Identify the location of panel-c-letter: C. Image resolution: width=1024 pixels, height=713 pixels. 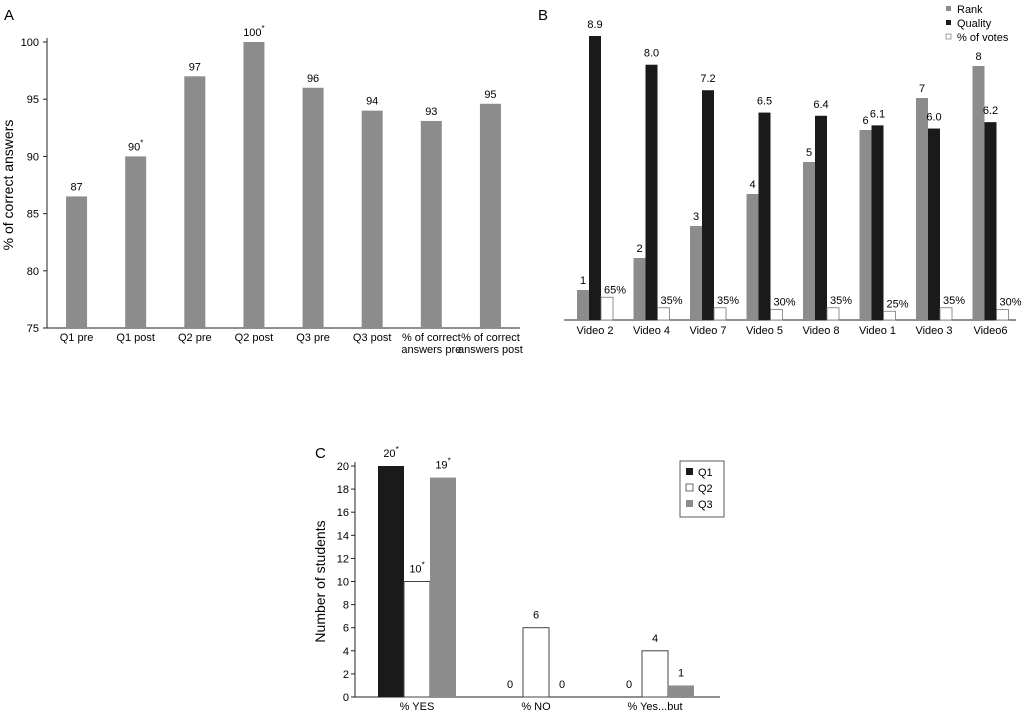
(320, 453).